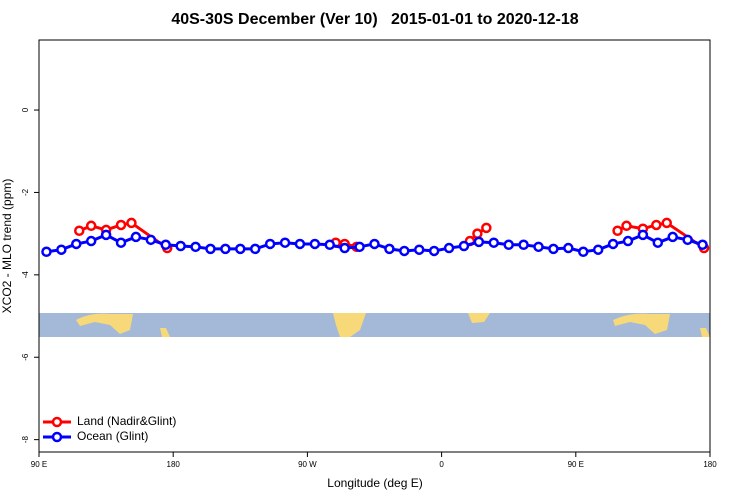 The height and width of the screenshot is (500, 750). Describe the element at coordinates (374, 325) in the screenshot. I see `map-strip` at that location.